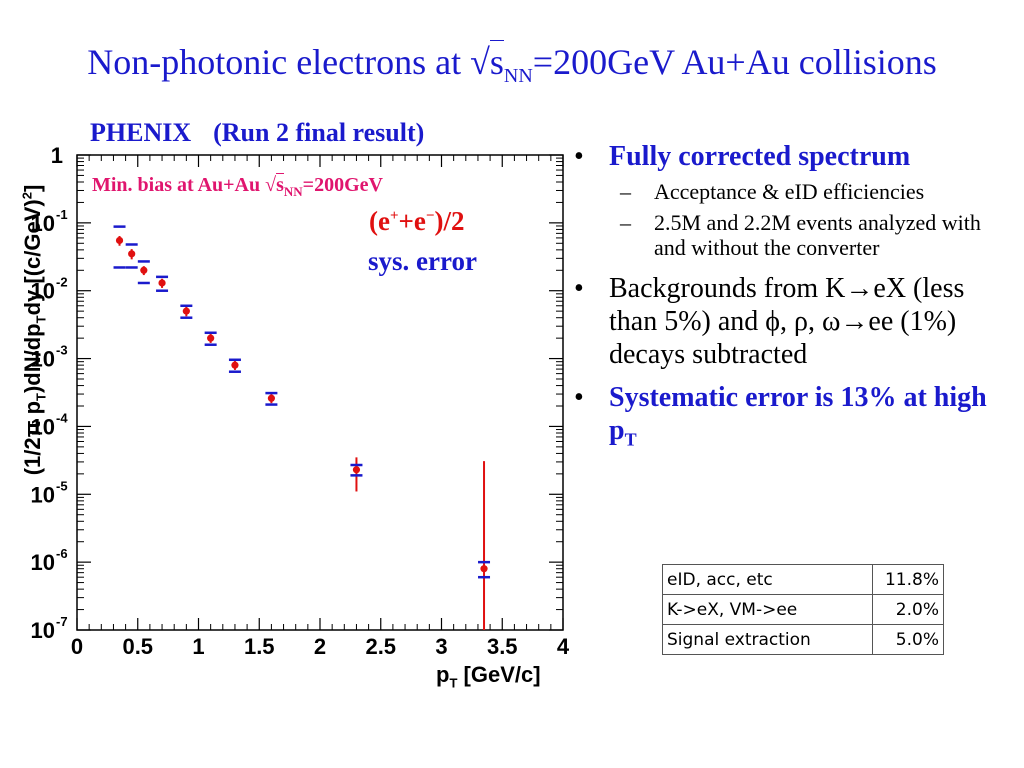 The height and width of the screenshot is (768, 1024). Describe the element at coordinates (502, 646) in the screenshot. I see `x-tick-label: 3.5` at that location.